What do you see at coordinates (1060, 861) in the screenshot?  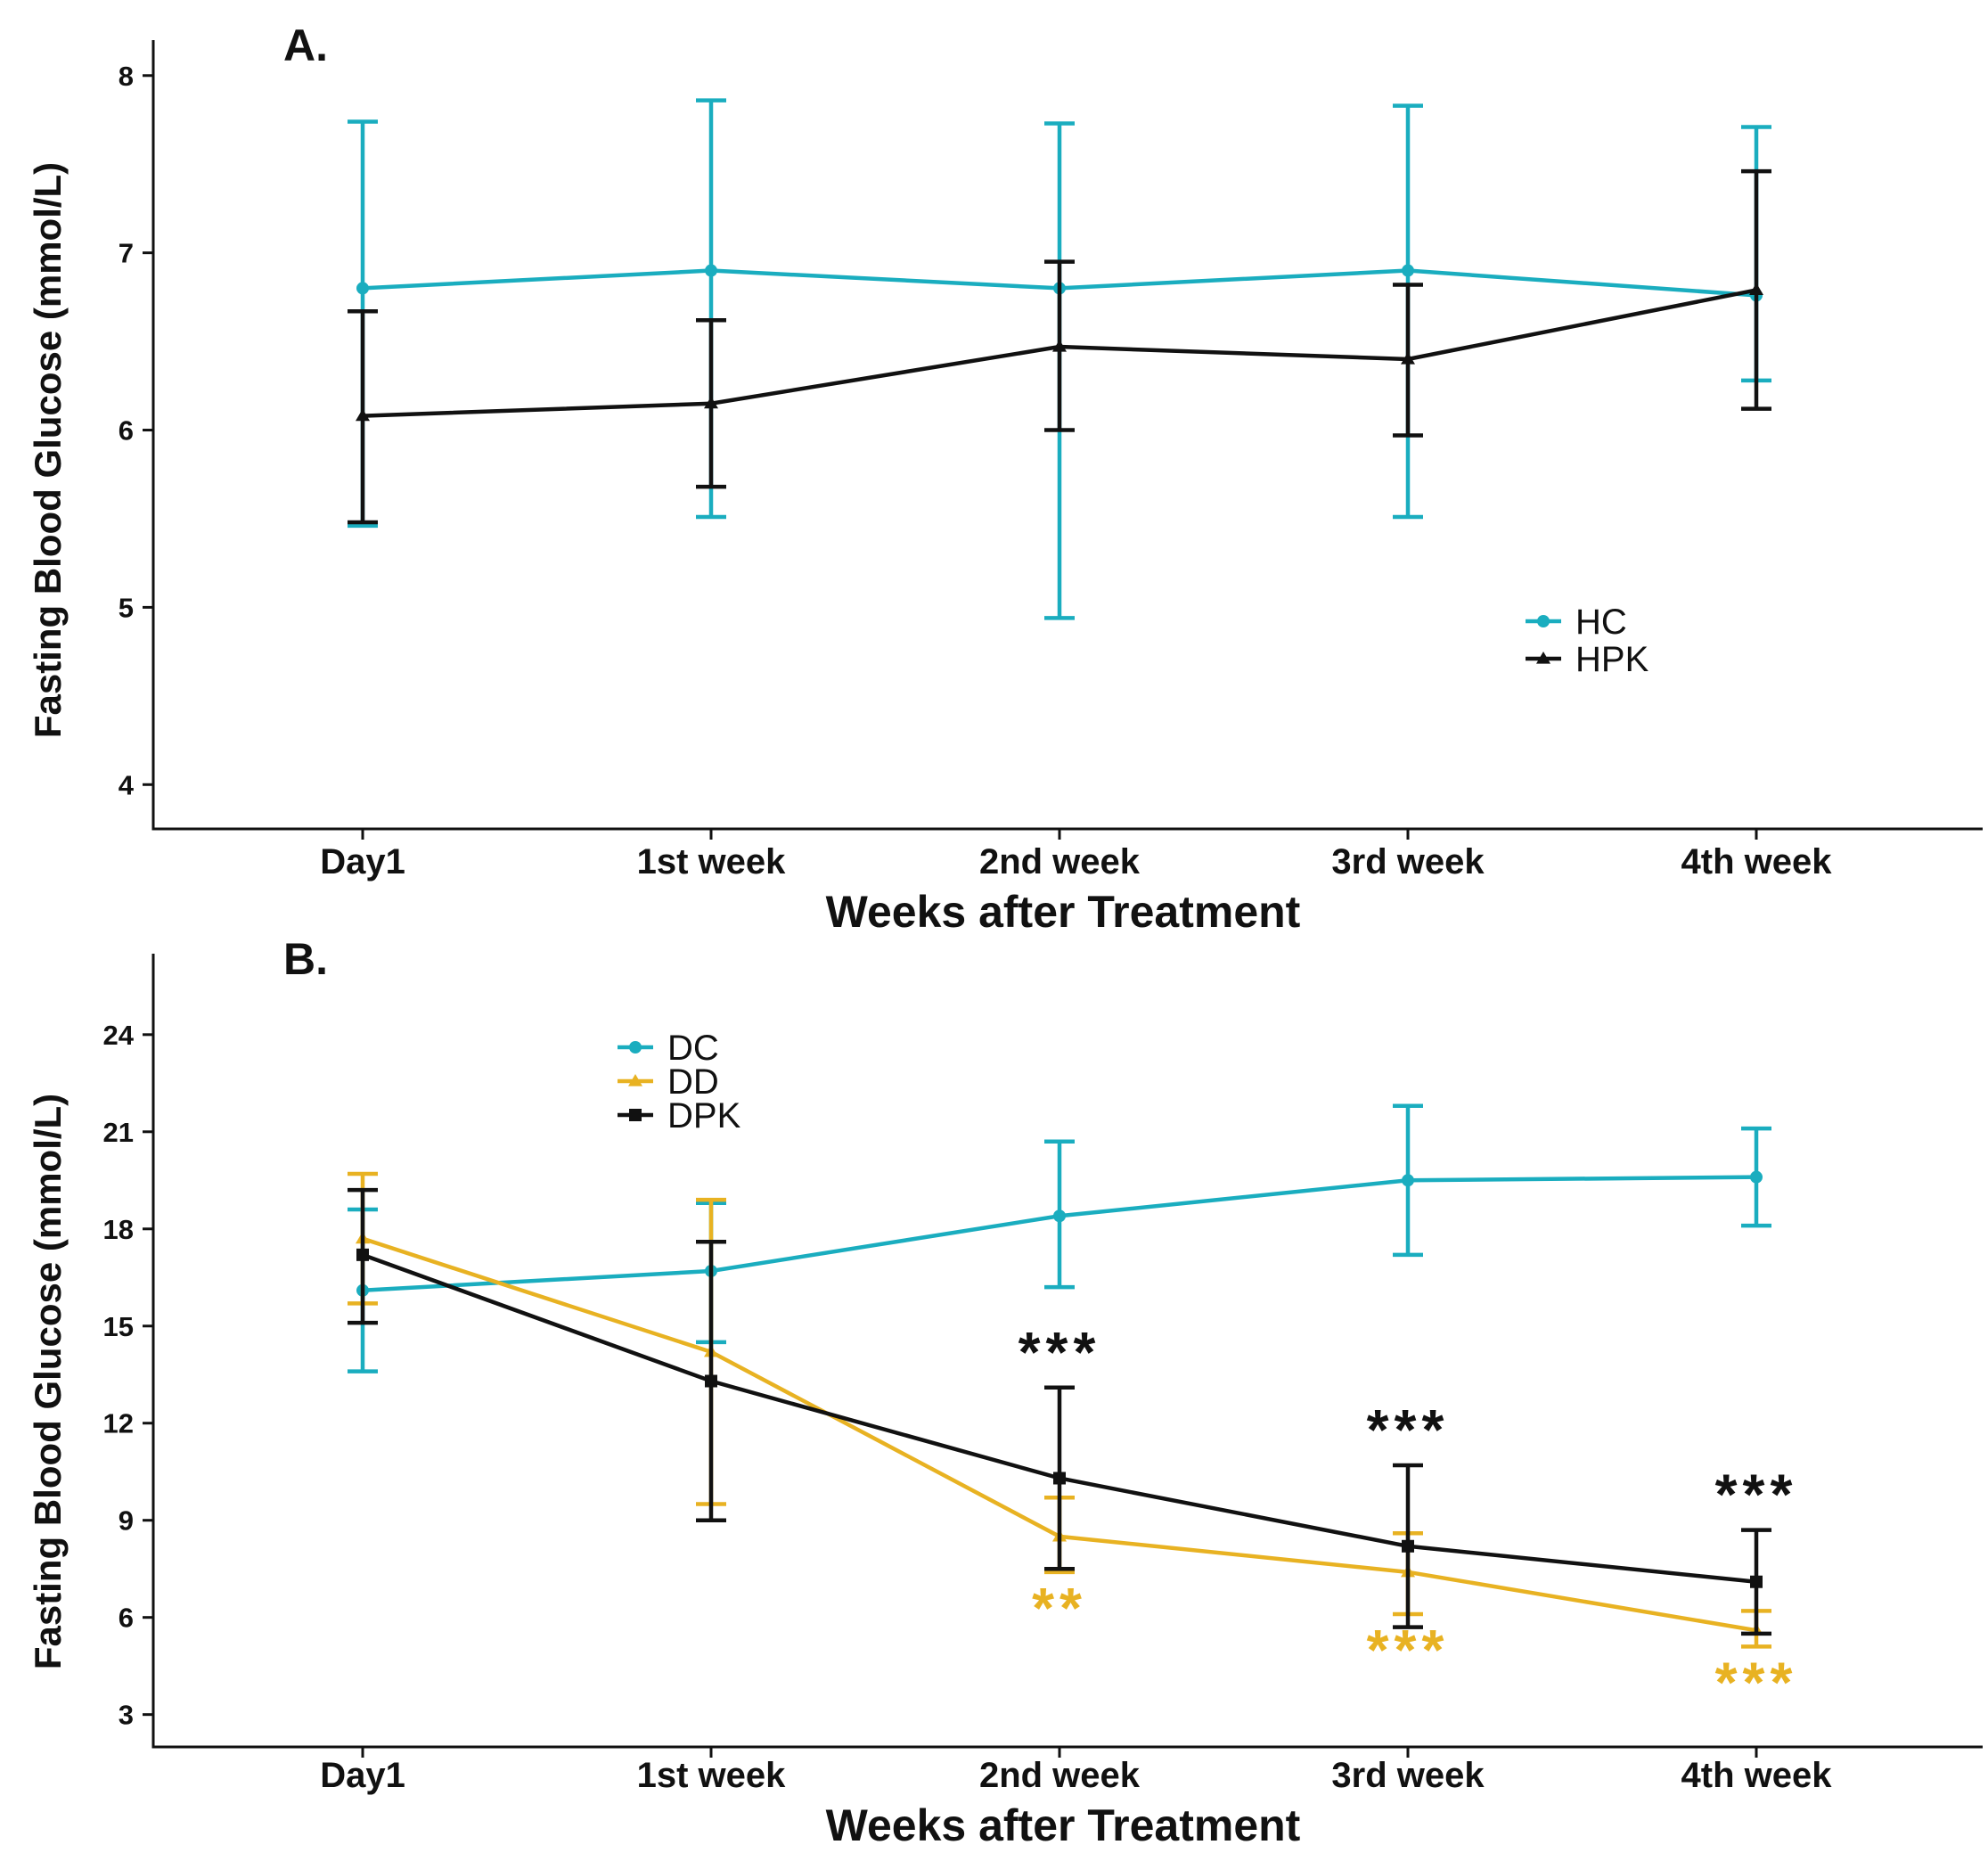 I see `panel-a-x-tick-label: 2nd week` at bounding box center [1060, 861].